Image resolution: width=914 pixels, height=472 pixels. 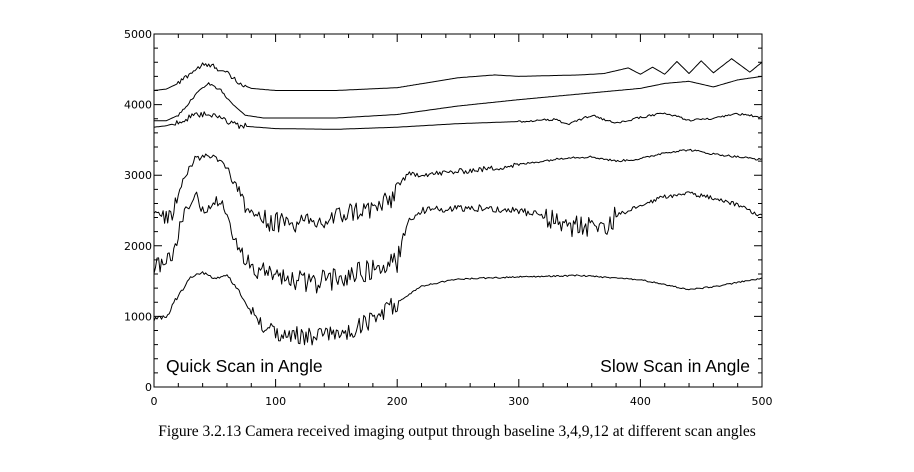 What do you see at coordinates (154, 401) in the screenshot?
I see `x-tick-label: 0` at bounding box center [154, 401].